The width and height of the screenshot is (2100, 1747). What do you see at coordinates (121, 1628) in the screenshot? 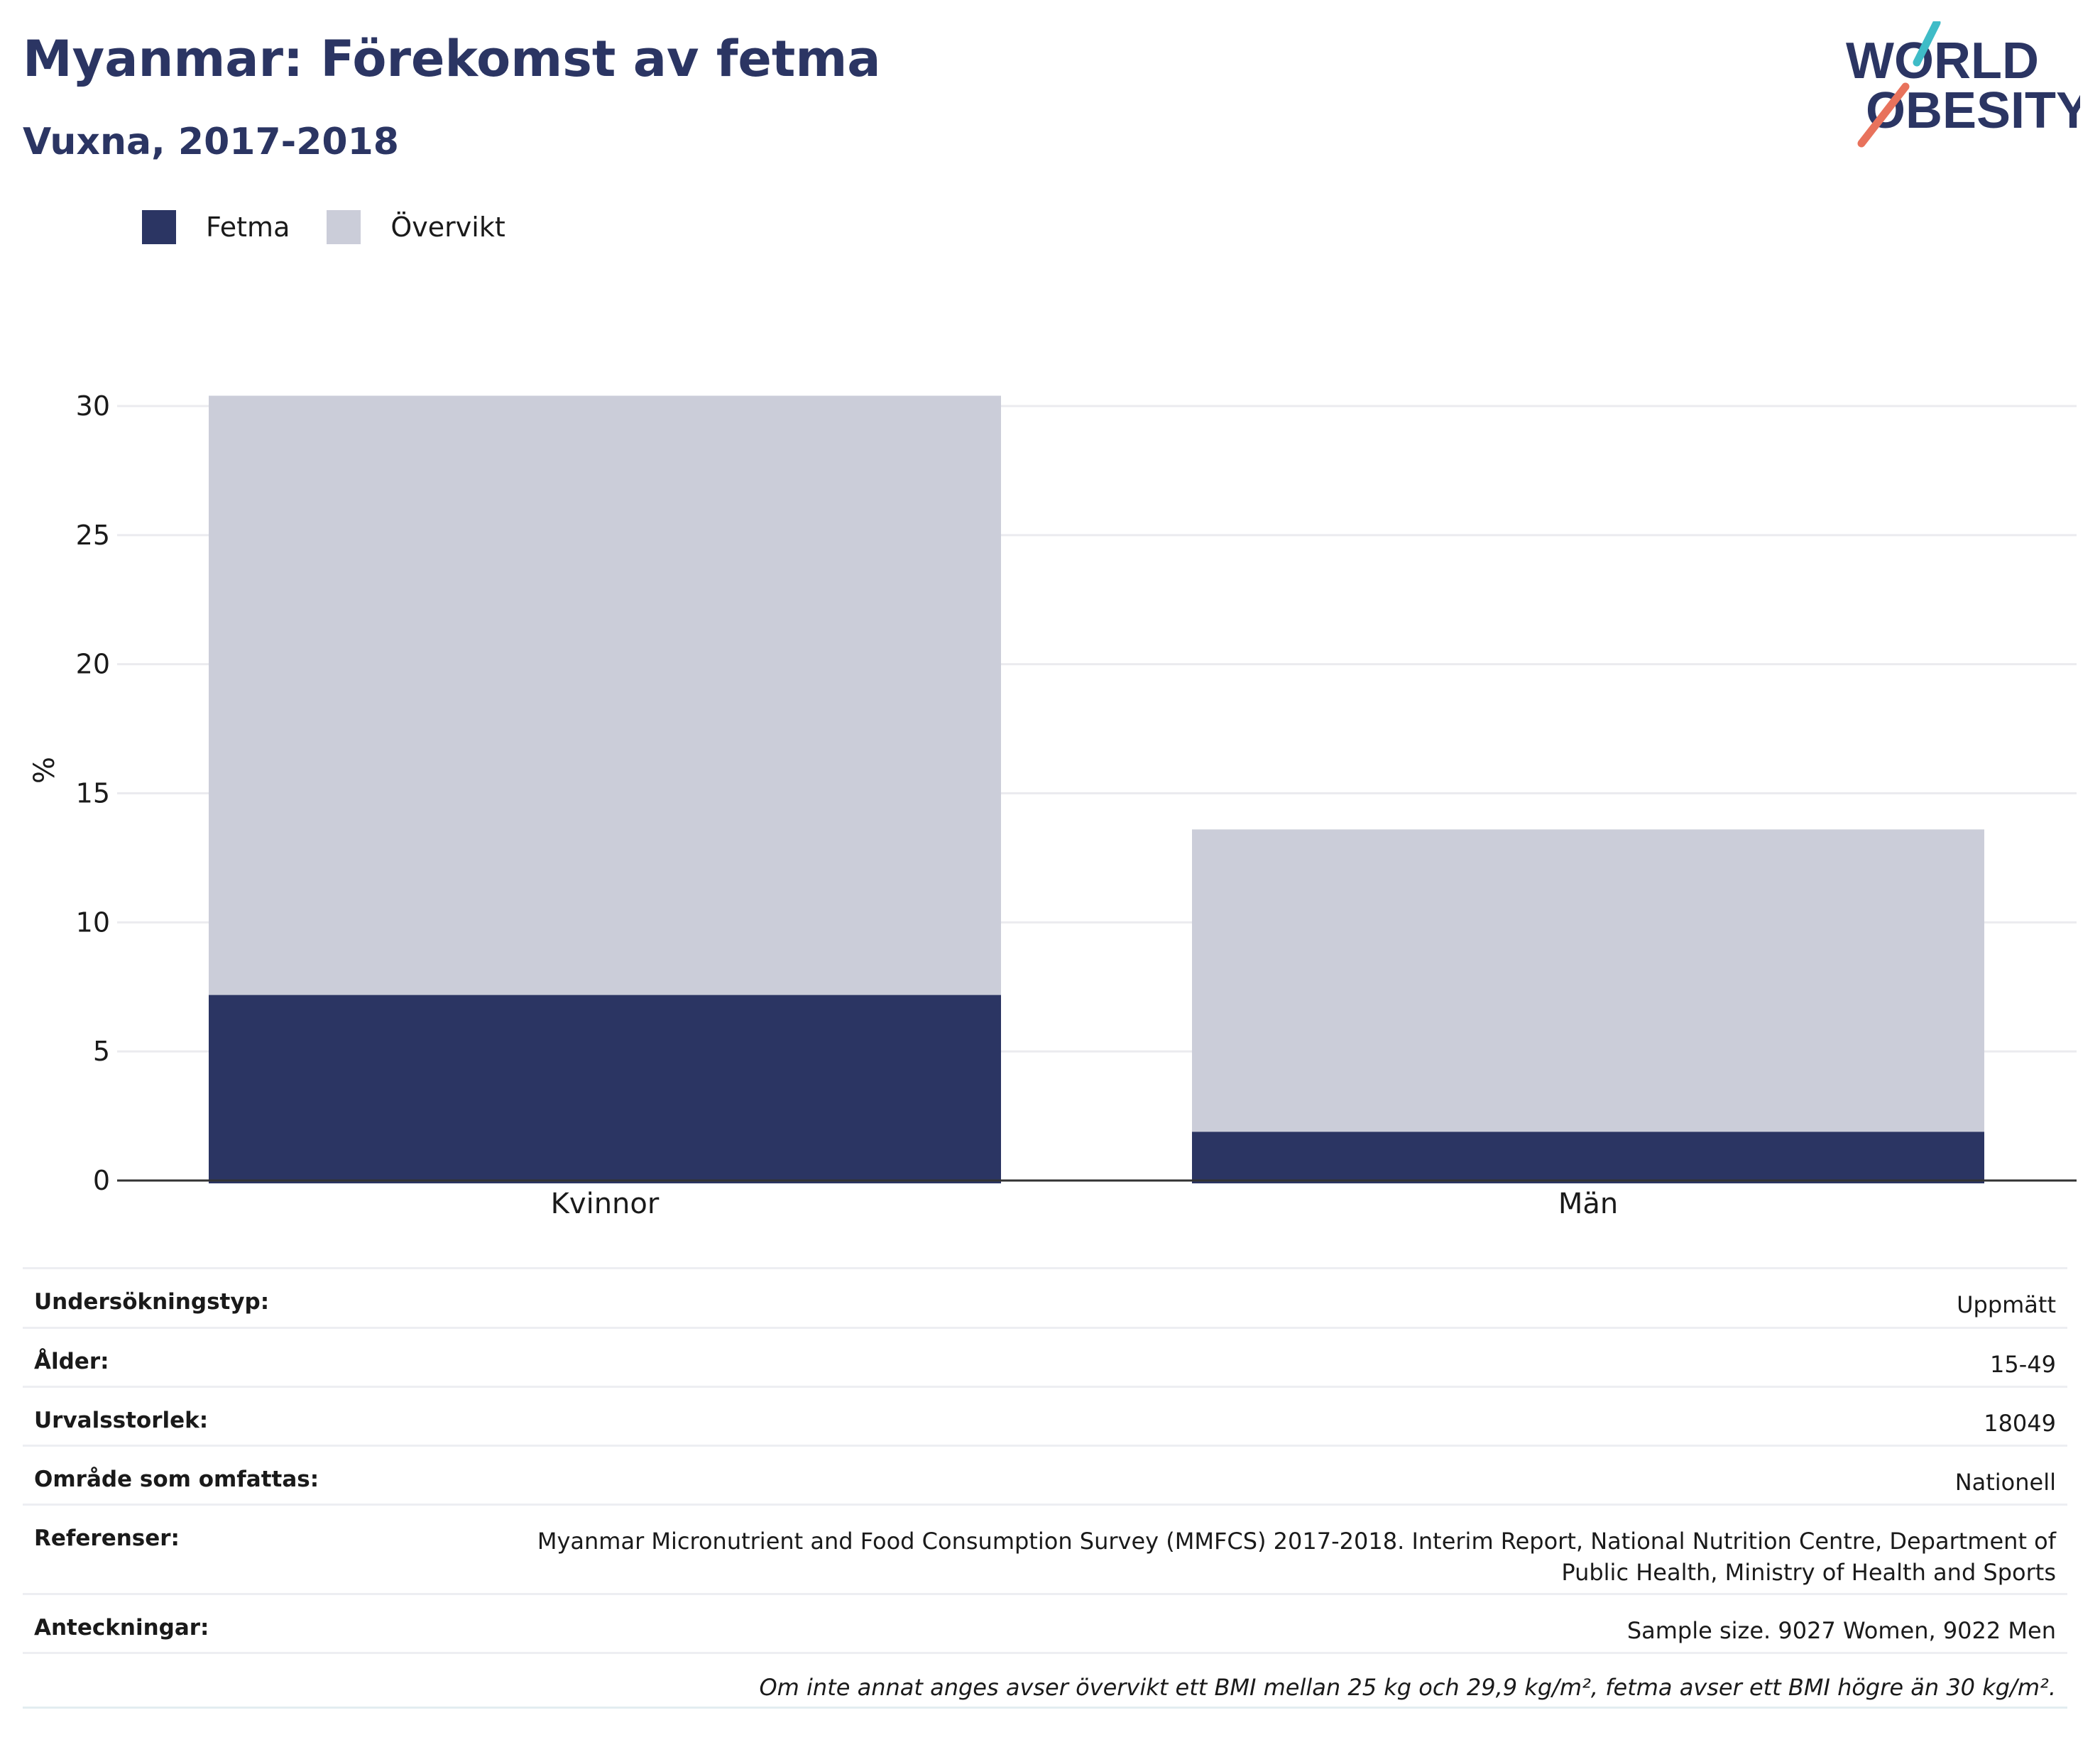
I see `info-key: Anteckningar:` at bounding box center [121, 1628].